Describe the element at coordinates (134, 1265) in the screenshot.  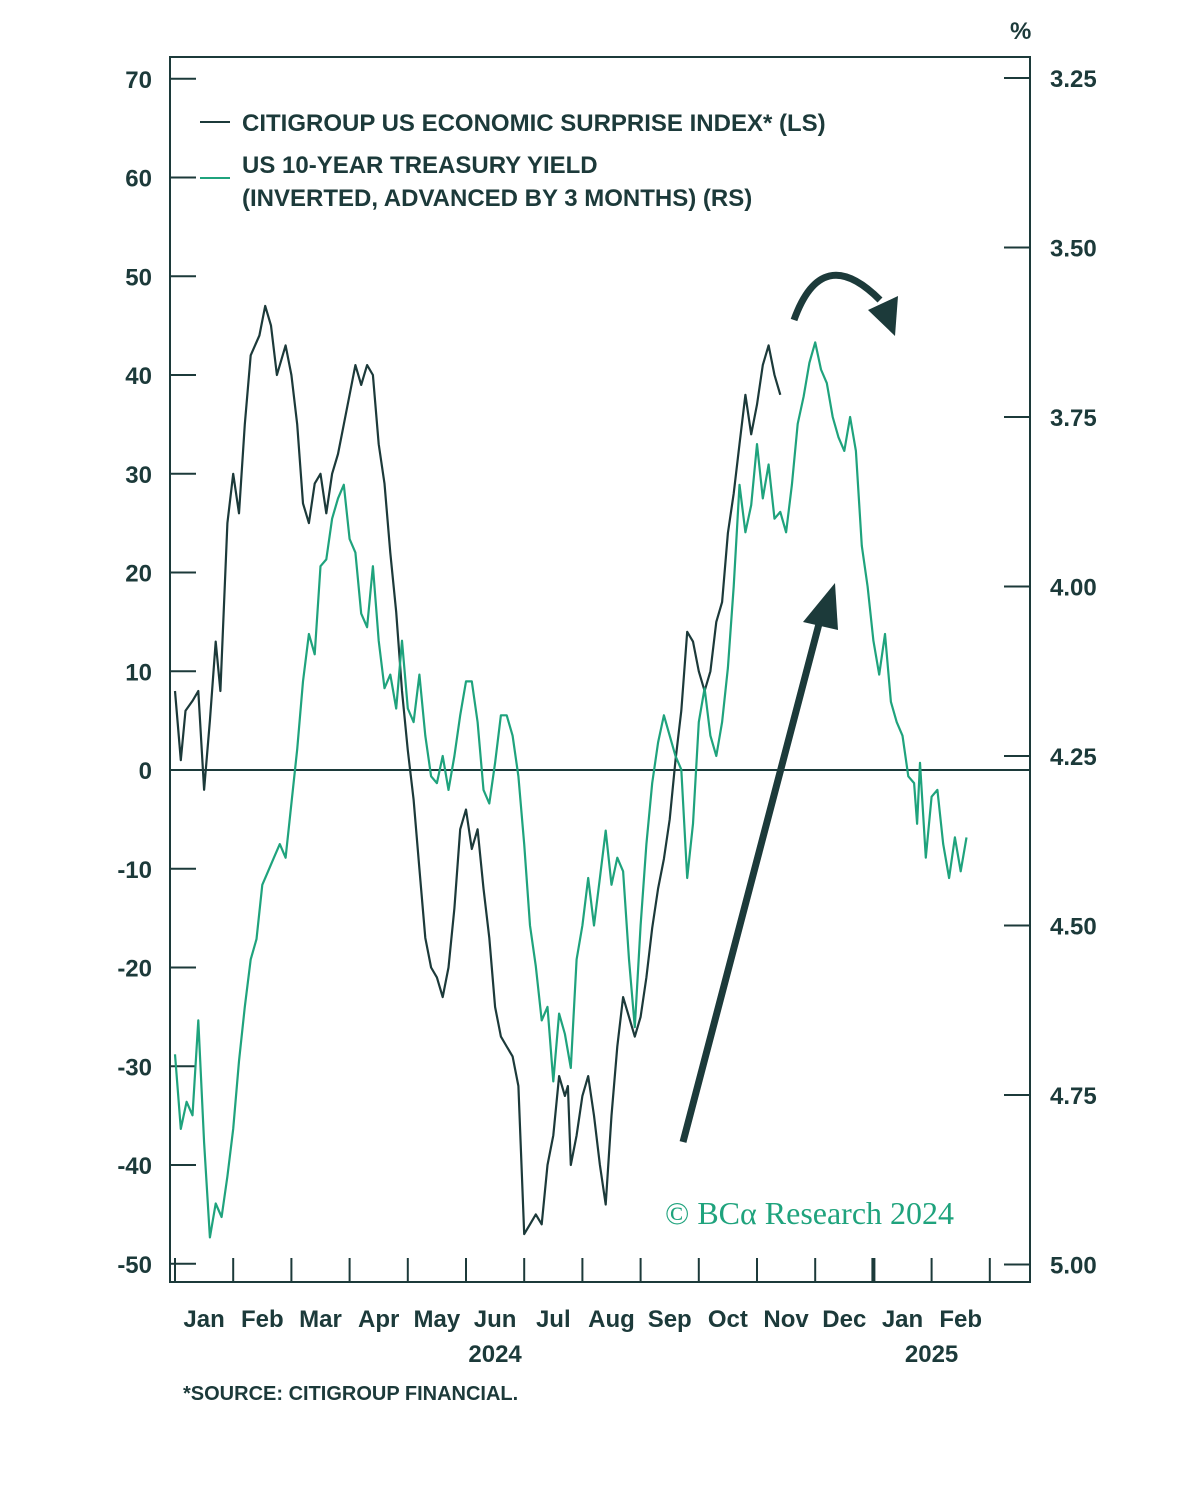
I see `left-axis-tick-label: -50` at that location.